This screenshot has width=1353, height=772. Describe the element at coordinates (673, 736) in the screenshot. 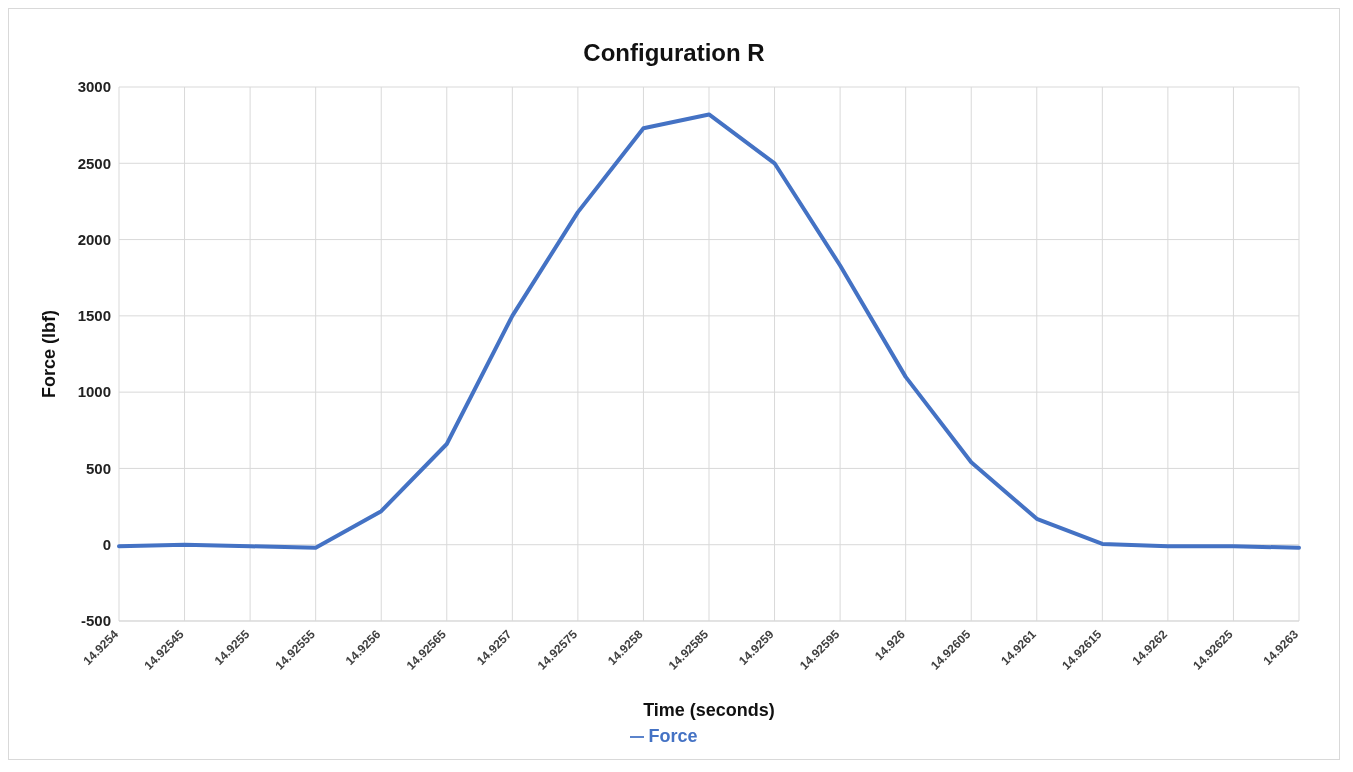

I see `legend-label: Force` at that location.